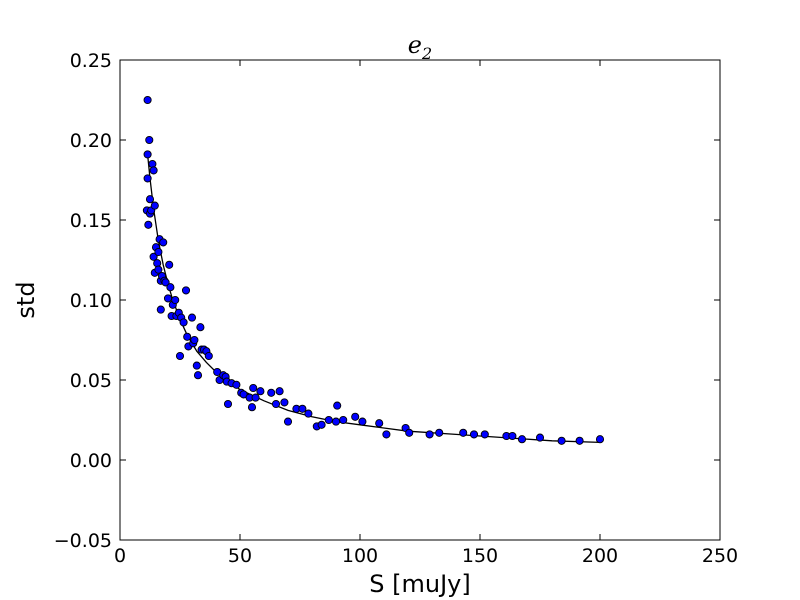 The width and height of the screenshot is (800, 600). I want to click on chart-title: e2, so click(420, 47).